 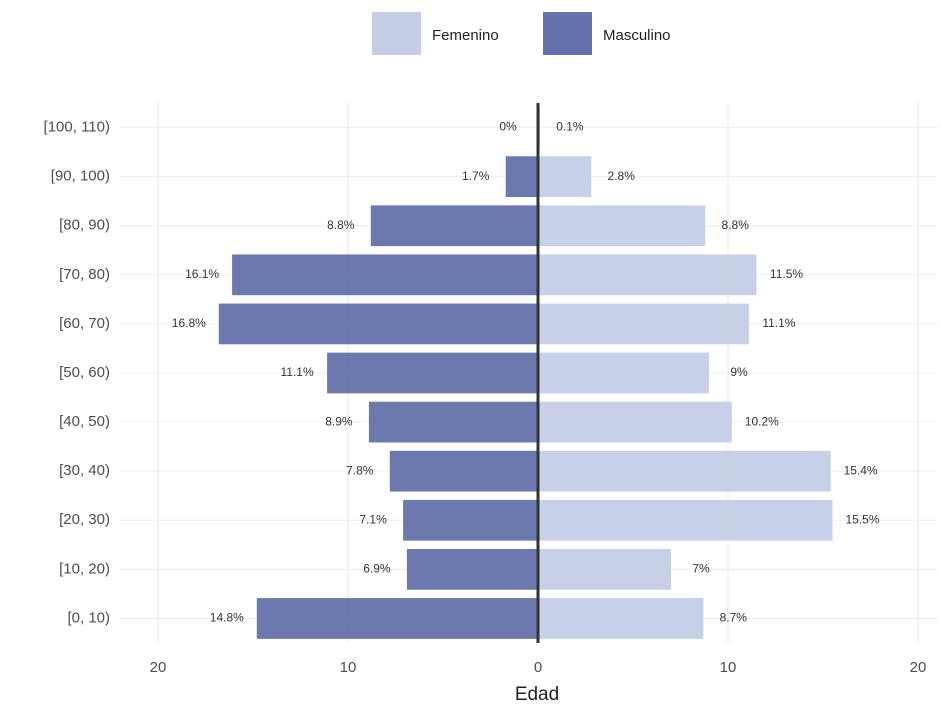 What do you see at coordinates (202, 274) in the screenshot?
I see `data-label: 16.1%` at bounding box center [202, 274].